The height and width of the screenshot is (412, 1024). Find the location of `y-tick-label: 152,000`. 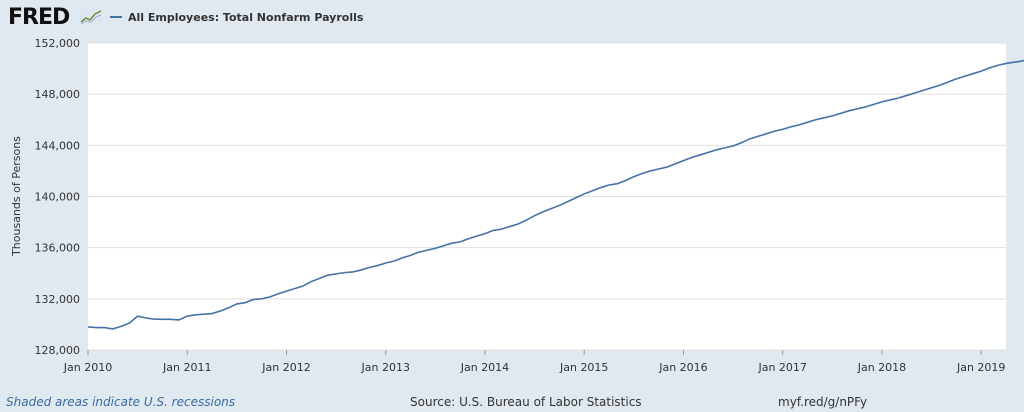

y-tick-label: 152,000 is located at coordinates (58, 43).